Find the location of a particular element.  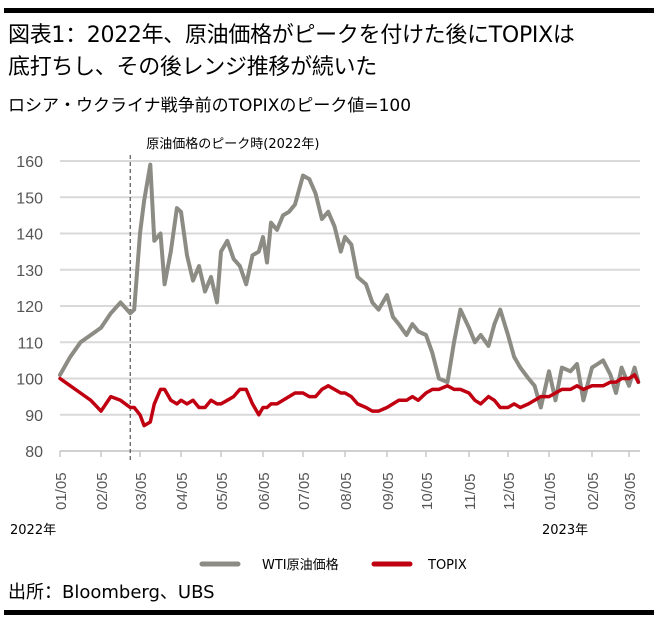

legend-label: TOPIX is located at coordinates (447, 565).